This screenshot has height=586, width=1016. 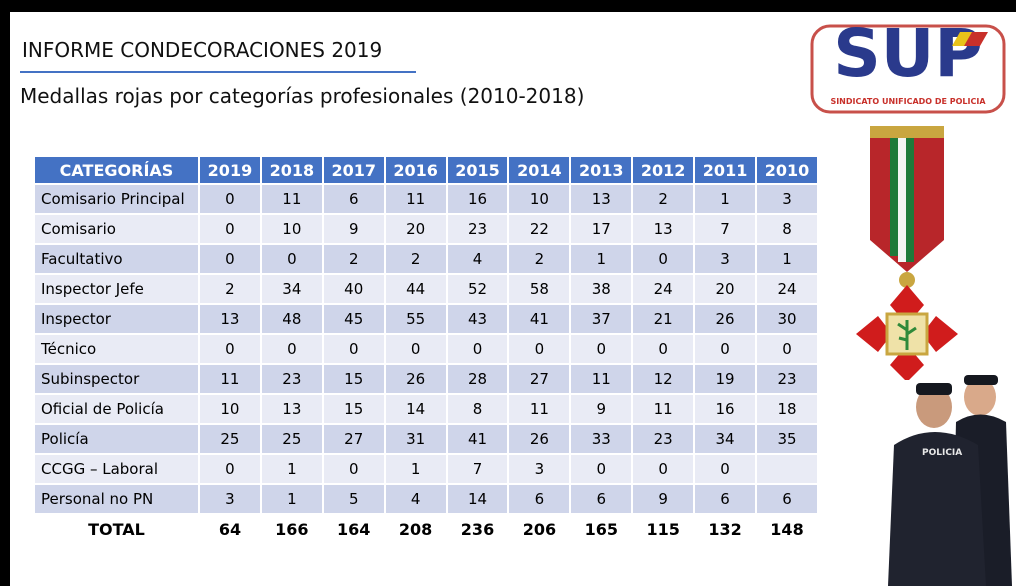 What do you see at coordinates (291, 170) in the screenshot?
I see `column-header: 2018` at bounding box center [291, 170].